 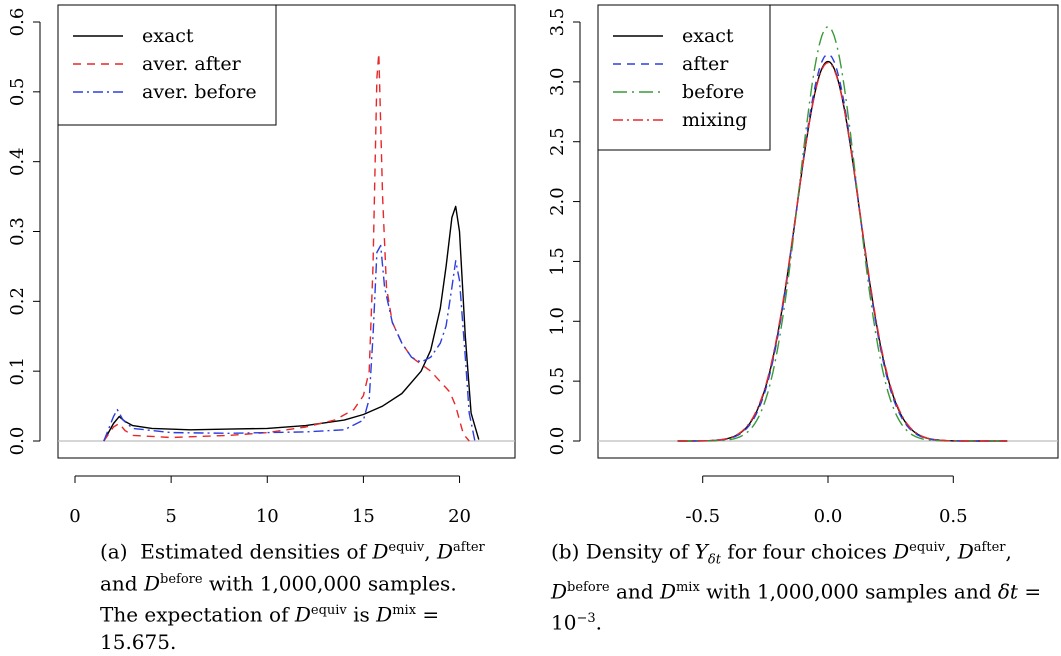 I want to click on y-tick-label: 3.0, so click(x=557, y=82).